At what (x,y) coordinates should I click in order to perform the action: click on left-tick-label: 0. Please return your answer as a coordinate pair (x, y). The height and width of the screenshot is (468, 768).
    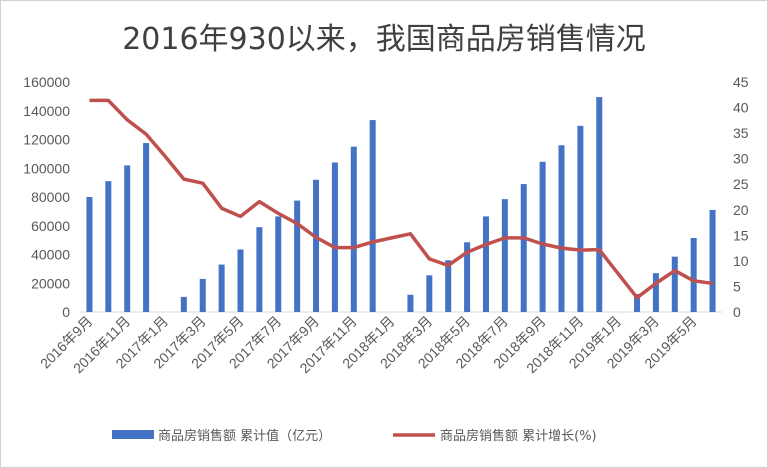
    Looking at the image, I should click on (66, 312).